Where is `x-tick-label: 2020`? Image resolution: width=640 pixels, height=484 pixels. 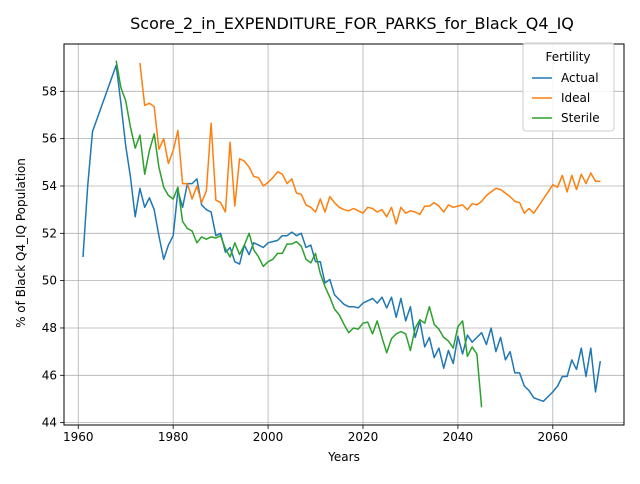 x-tick-label: 2020 is located at coordinates (363, 437).